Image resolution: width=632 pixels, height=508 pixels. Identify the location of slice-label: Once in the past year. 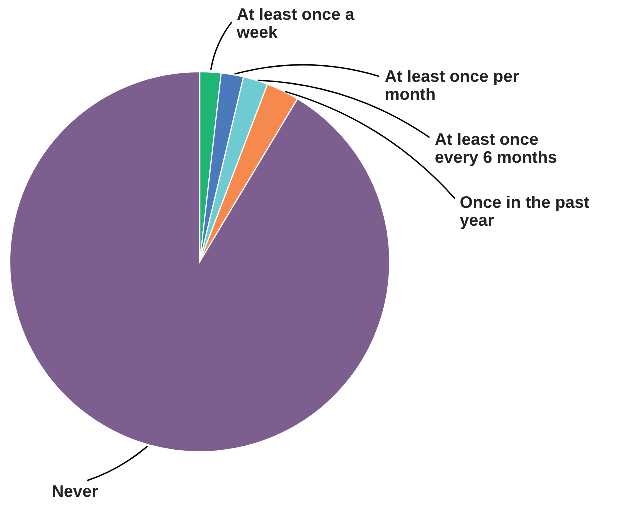
(525, 213).